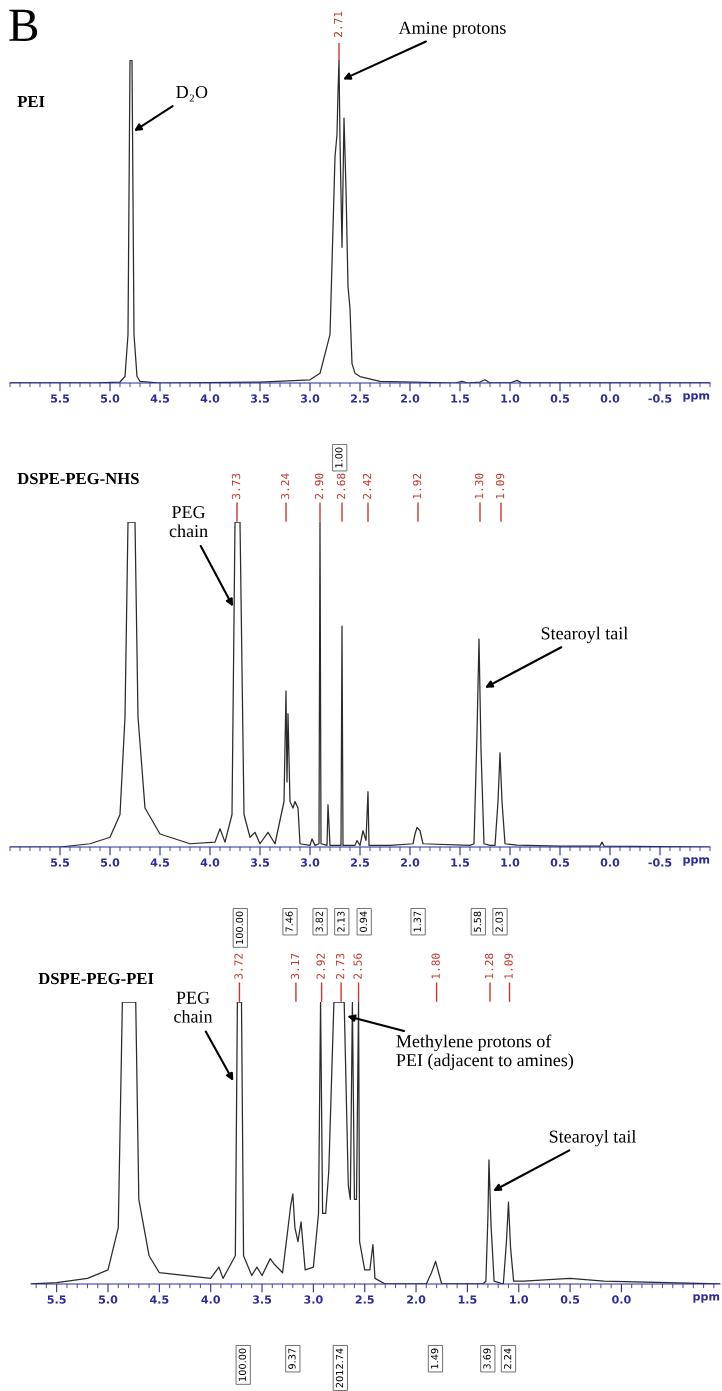  Describe the element at coordinates (339, 457) in the screenshot. I see `text: 1.00` at that location.